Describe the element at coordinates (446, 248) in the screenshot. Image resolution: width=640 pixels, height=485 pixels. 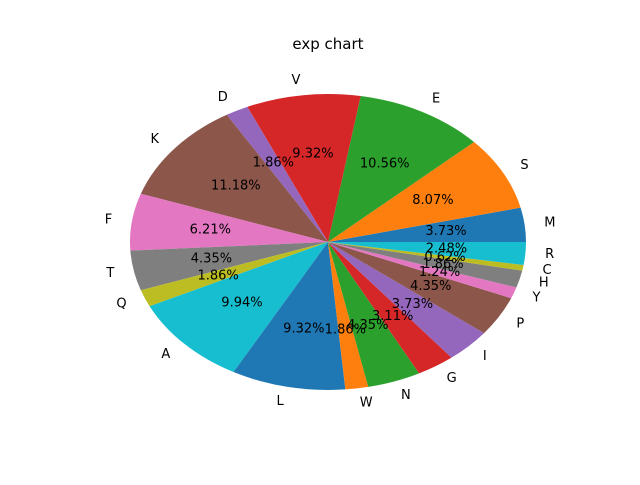
I see `percent-label-R: 2.48%` at that location.